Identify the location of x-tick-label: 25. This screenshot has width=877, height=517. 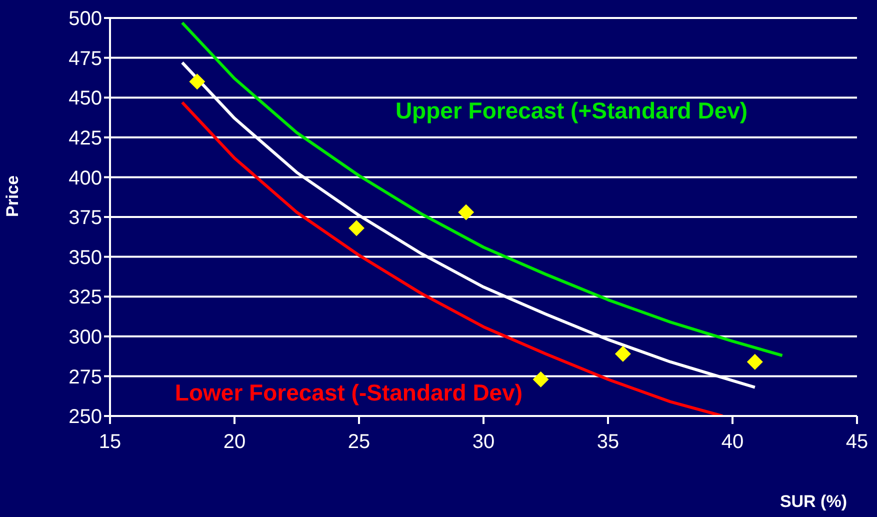
(359, 442).